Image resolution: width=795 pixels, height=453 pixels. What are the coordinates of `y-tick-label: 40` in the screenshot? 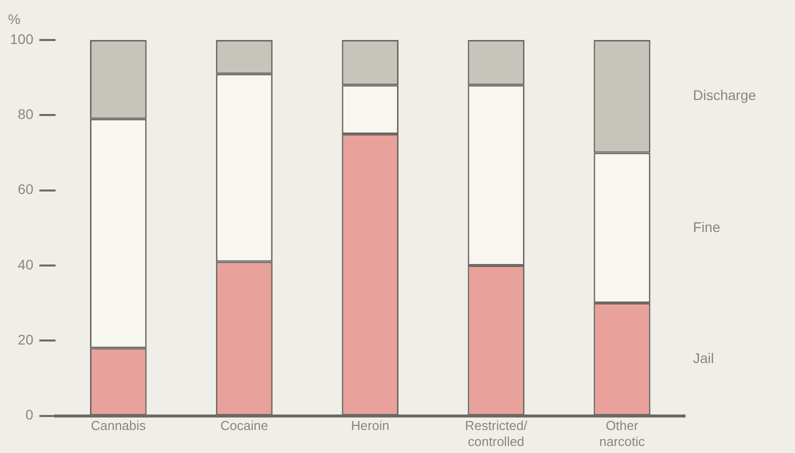 It's located at (26, 264).